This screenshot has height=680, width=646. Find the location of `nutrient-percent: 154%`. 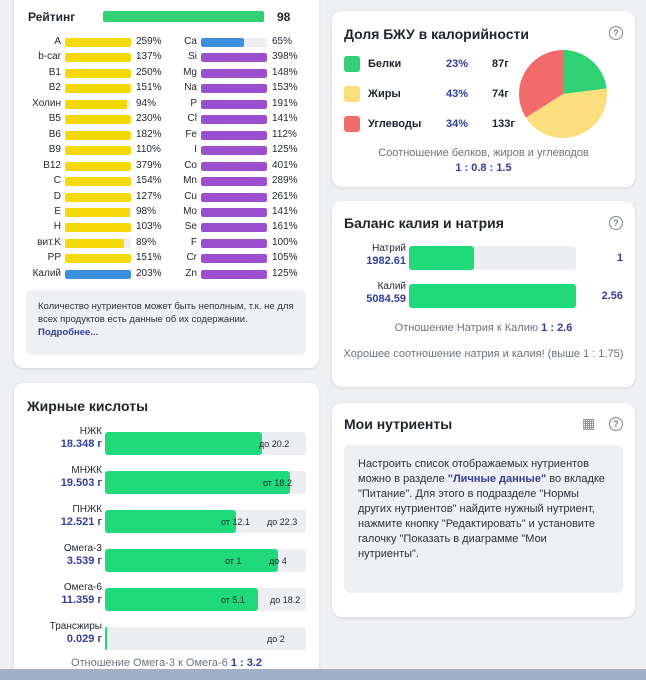

nutrient-percent: 154% is located at coordinates (149, 181).